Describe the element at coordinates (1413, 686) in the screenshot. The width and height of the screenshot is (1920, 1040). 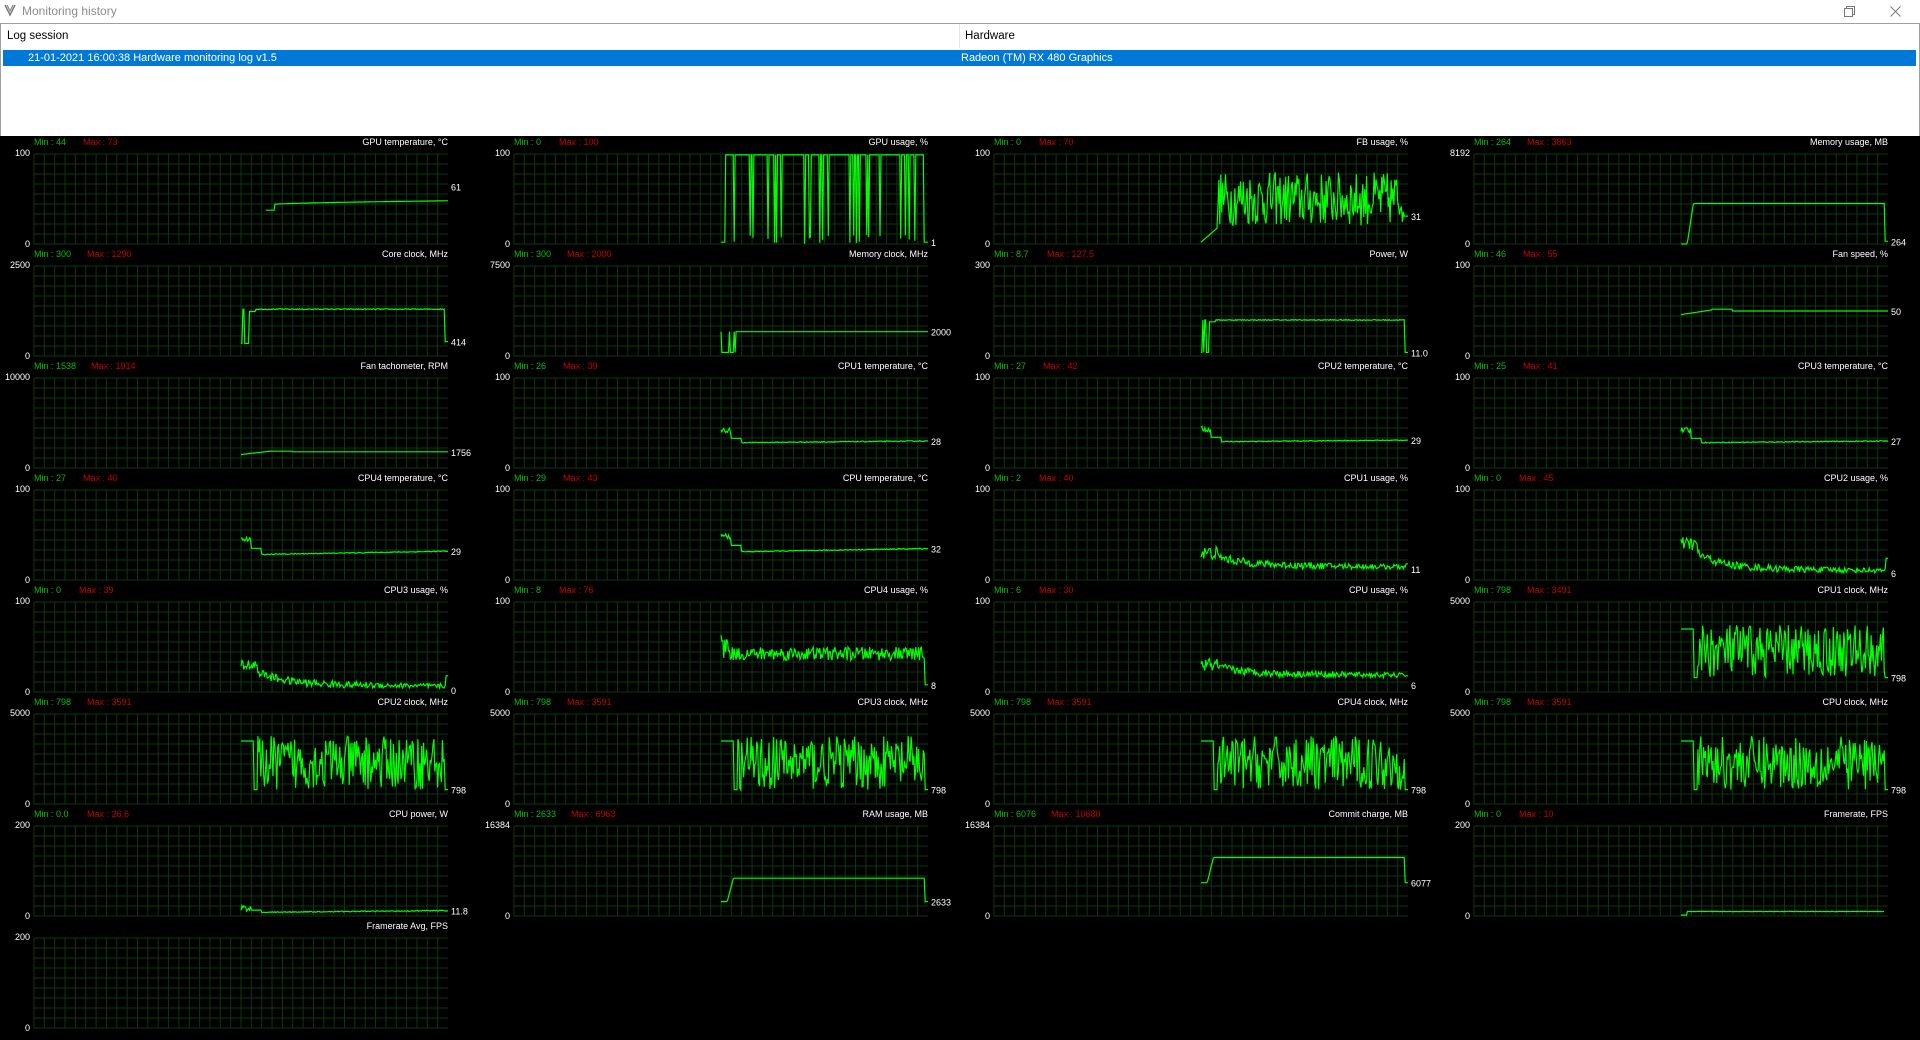
I see `graph-current-value: 6` at that location.